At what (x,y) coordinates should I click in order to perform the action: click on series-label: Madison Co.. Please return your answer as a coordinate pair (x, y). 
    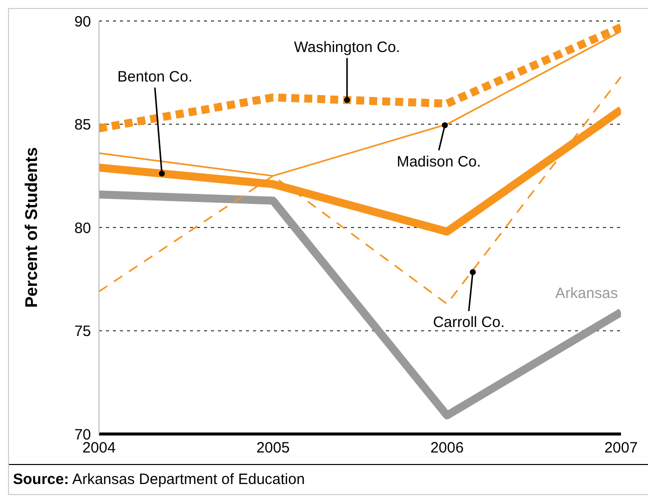
    Looking at the image, I should click on (438, 161).